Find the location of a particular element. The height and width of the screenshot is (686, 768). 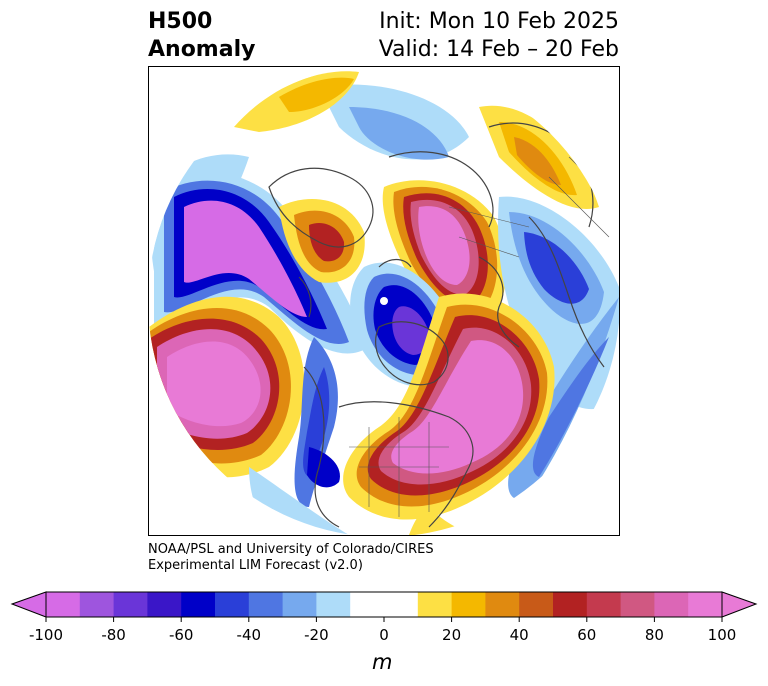

valid-range: Valid: 14 Feb – 20 Feb is located at coordinates (498, 49).